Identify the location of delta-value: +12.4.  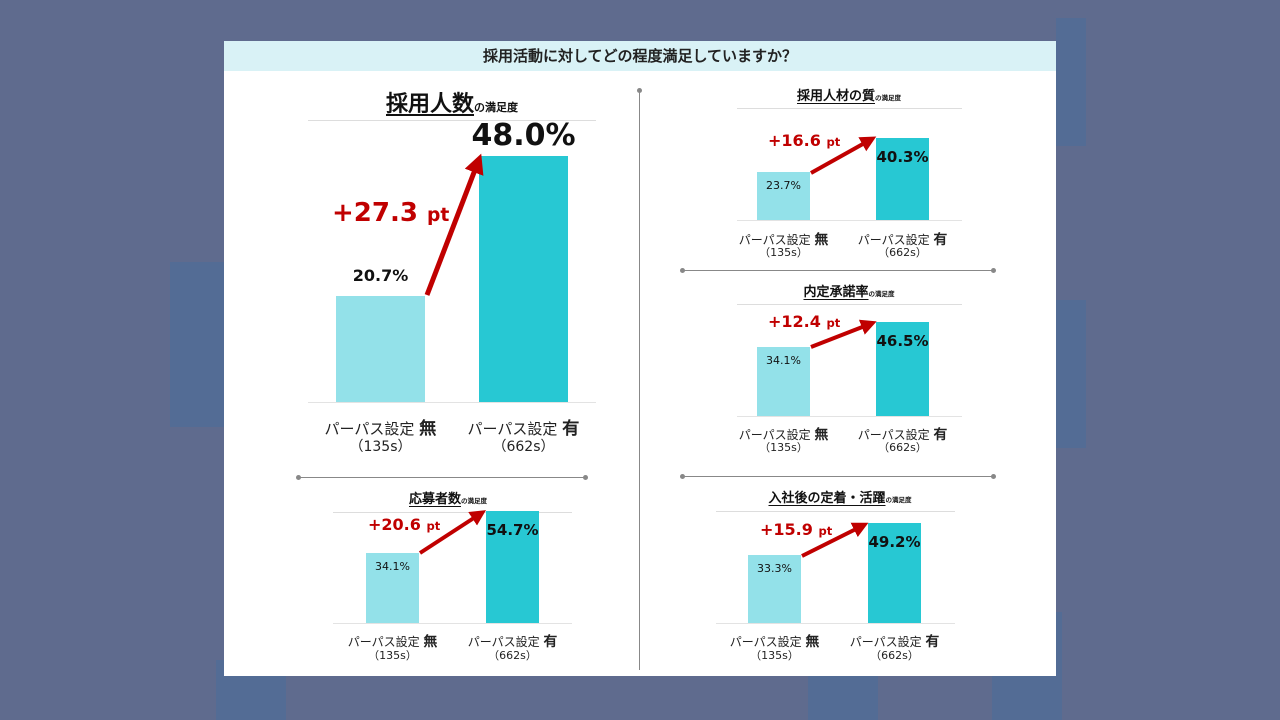
(794, 321).